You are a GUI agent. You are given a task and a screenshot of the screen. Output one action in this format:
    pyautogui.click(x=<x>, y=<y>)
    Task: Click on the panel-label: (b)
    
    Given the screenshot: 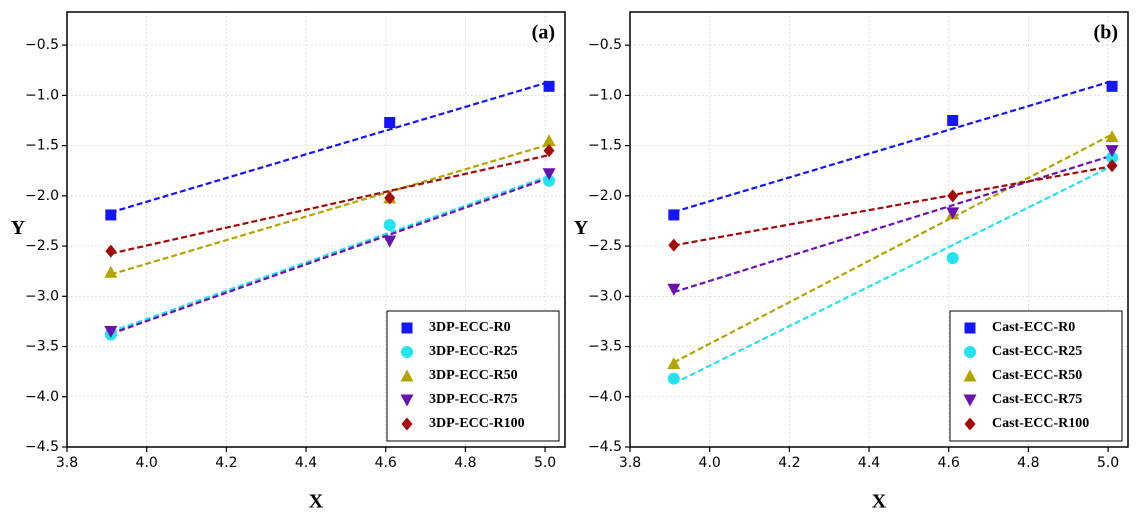 What is the action you would take?
    pyautogui.click(x=1106, y=33)
    